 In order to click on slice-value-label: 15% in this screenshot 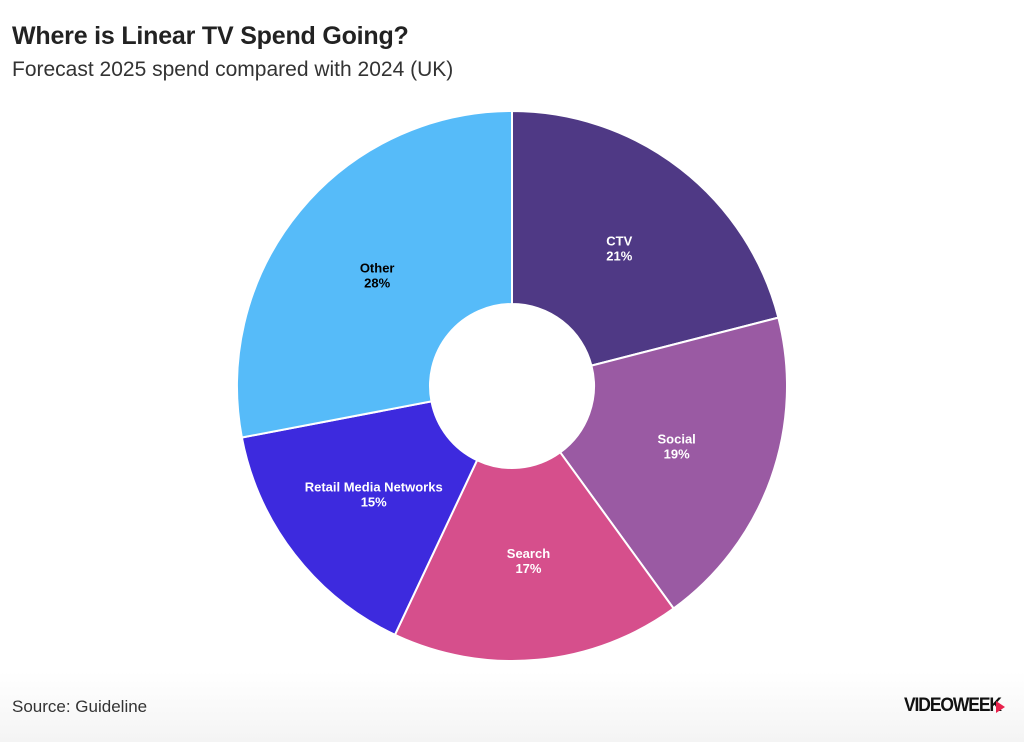, I will do `click(374, 501)`.